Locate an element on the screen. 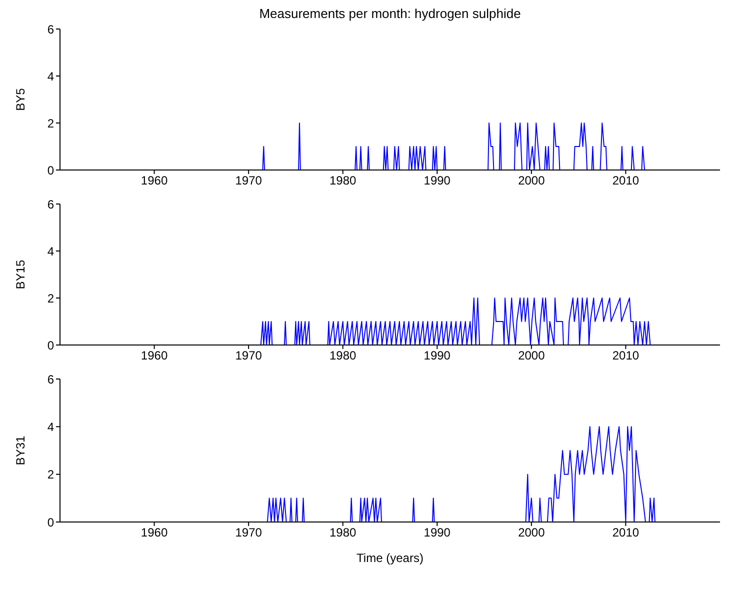 Image resolution: width=740 pixels, height=611 pixels. y-axis-title: BY31 is located at coordinates (20, 451).